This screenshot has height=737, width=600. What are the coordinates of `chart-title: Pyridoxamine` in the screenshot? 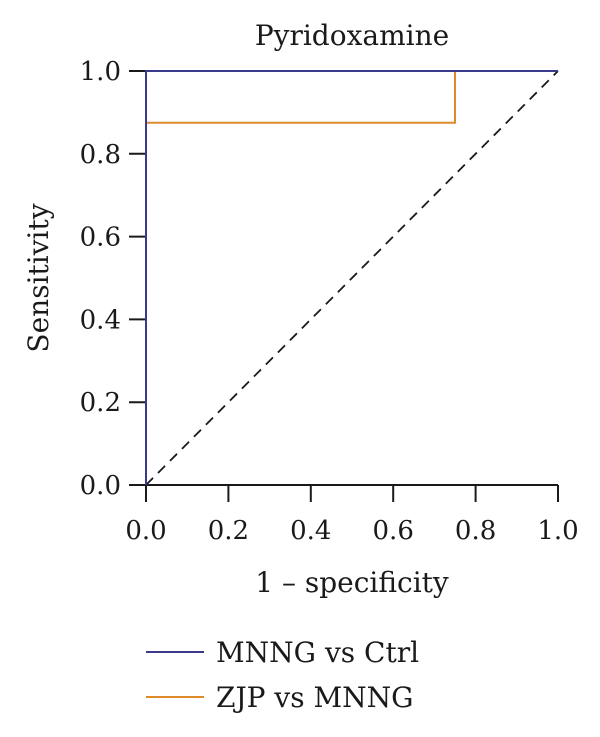 It's located at (352, 35).